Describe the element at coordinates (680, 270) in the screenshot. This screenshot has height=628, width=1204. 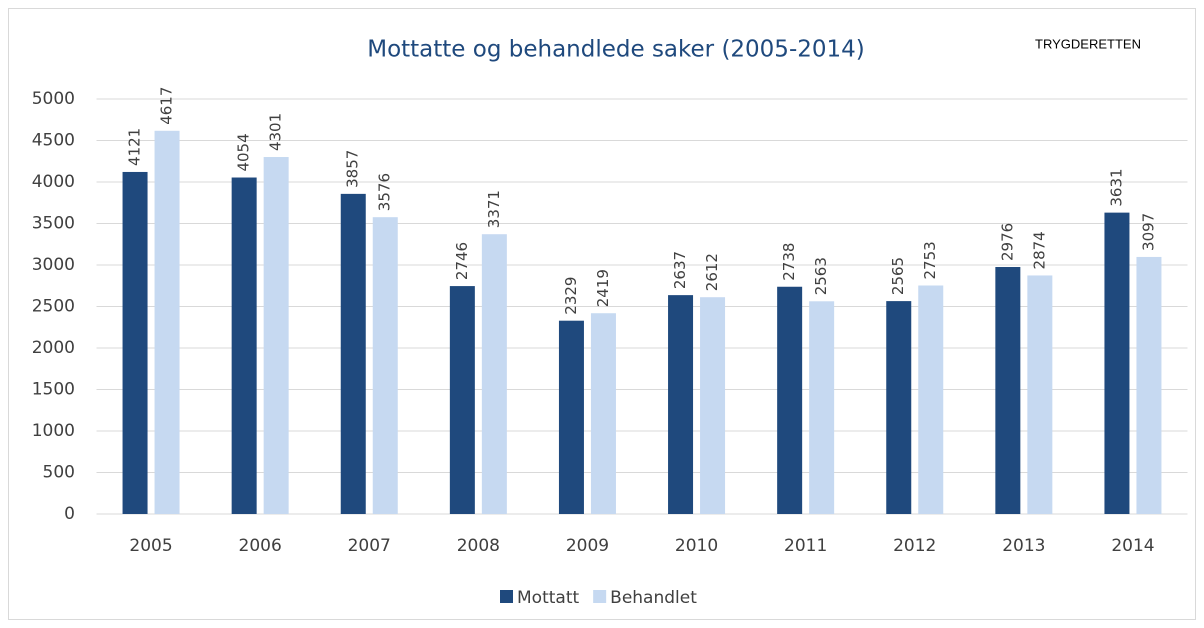
I see `data-label: 2637` at that location.